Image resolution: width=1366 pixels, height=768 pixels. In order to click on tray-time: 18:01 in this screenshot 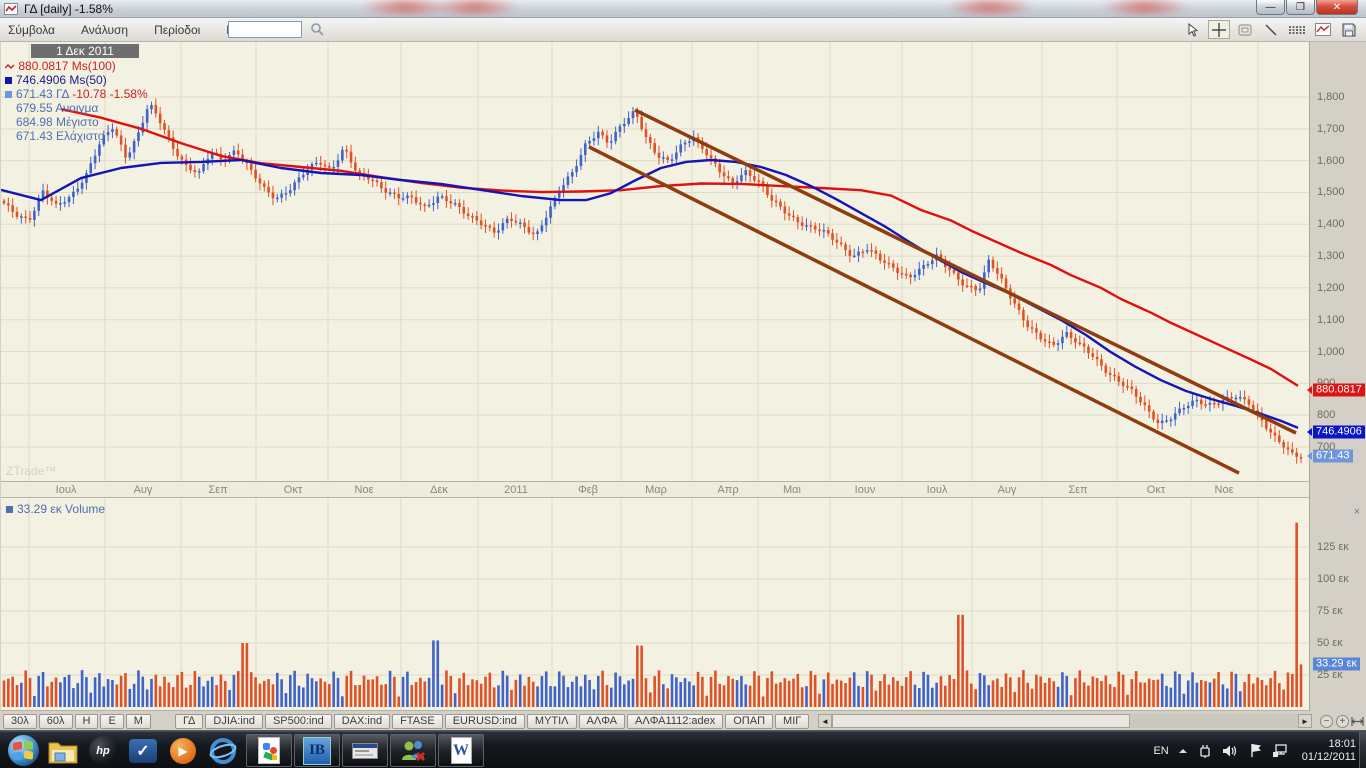, I will do `click(1342, 743)`.